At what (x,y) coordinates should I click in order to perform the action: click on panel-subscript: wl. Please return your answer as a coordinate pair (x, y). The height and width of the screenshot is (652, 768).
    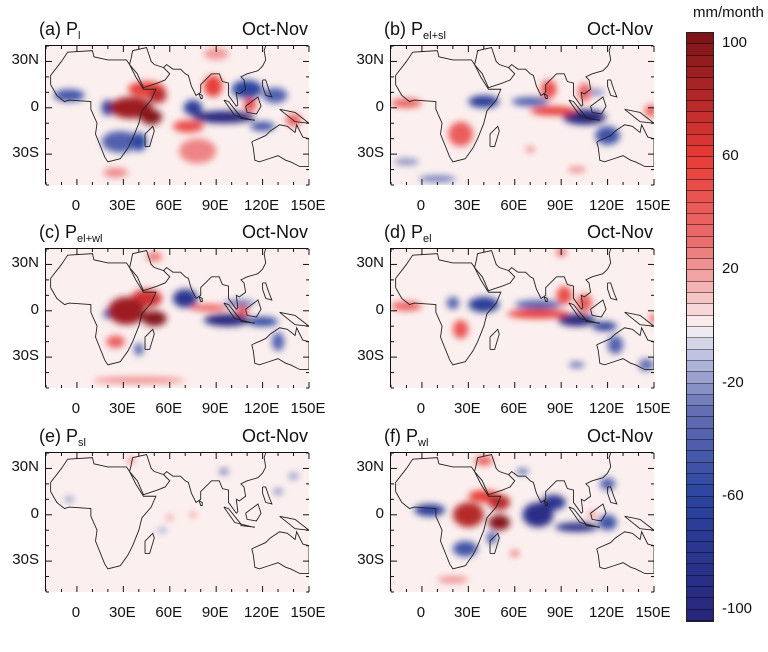
    Looking at the image, I should click on (423, 443).